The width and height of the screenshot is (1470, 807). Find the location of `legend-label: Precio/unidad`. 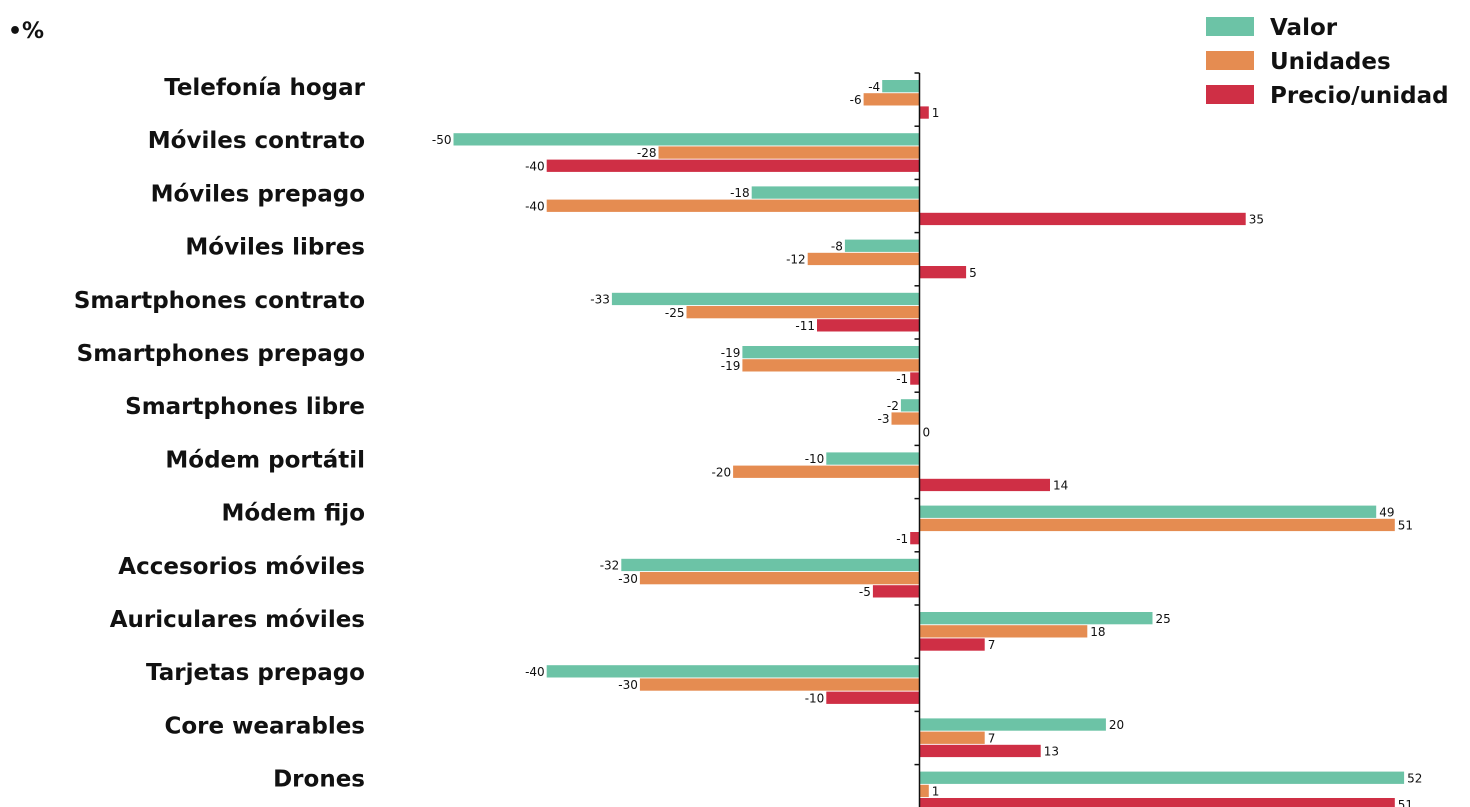

legend-label: Precio/unidad is located at coordinates (1359, 96).